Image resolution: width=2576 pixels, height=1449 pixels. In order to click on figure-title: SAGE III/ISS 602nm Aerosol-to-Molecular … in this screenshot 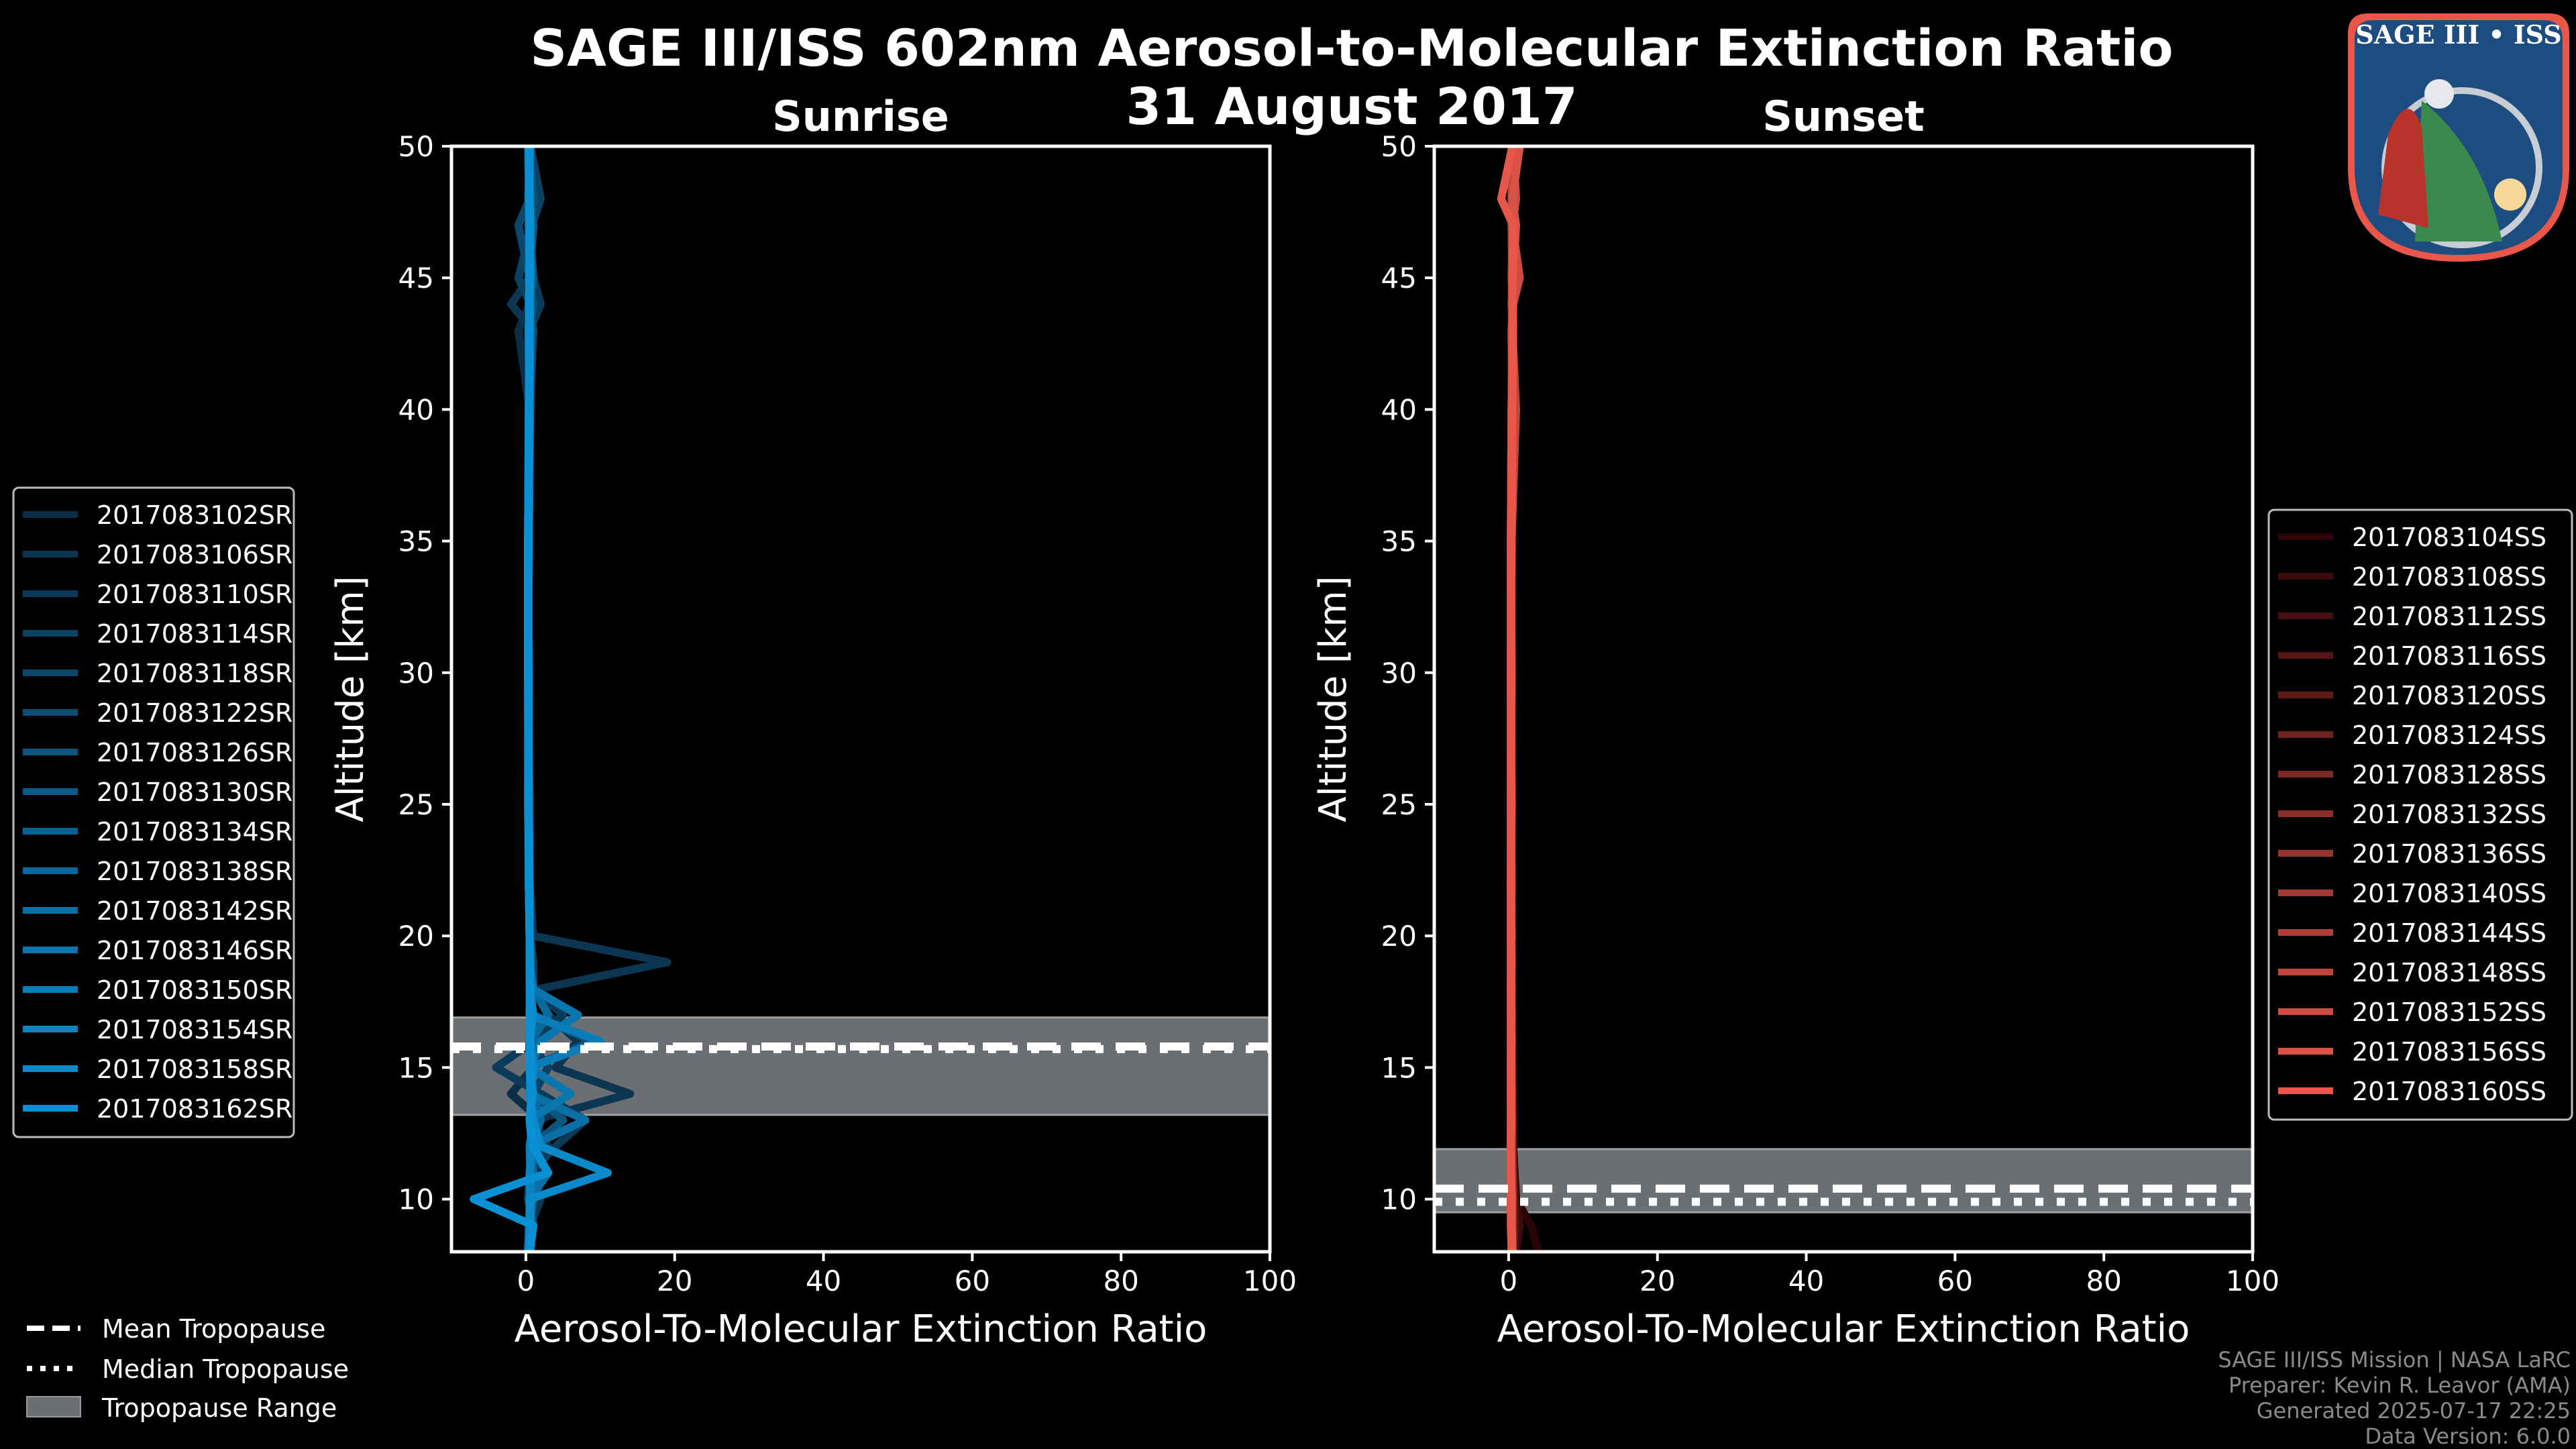, I will do `click(1351, 48)`.